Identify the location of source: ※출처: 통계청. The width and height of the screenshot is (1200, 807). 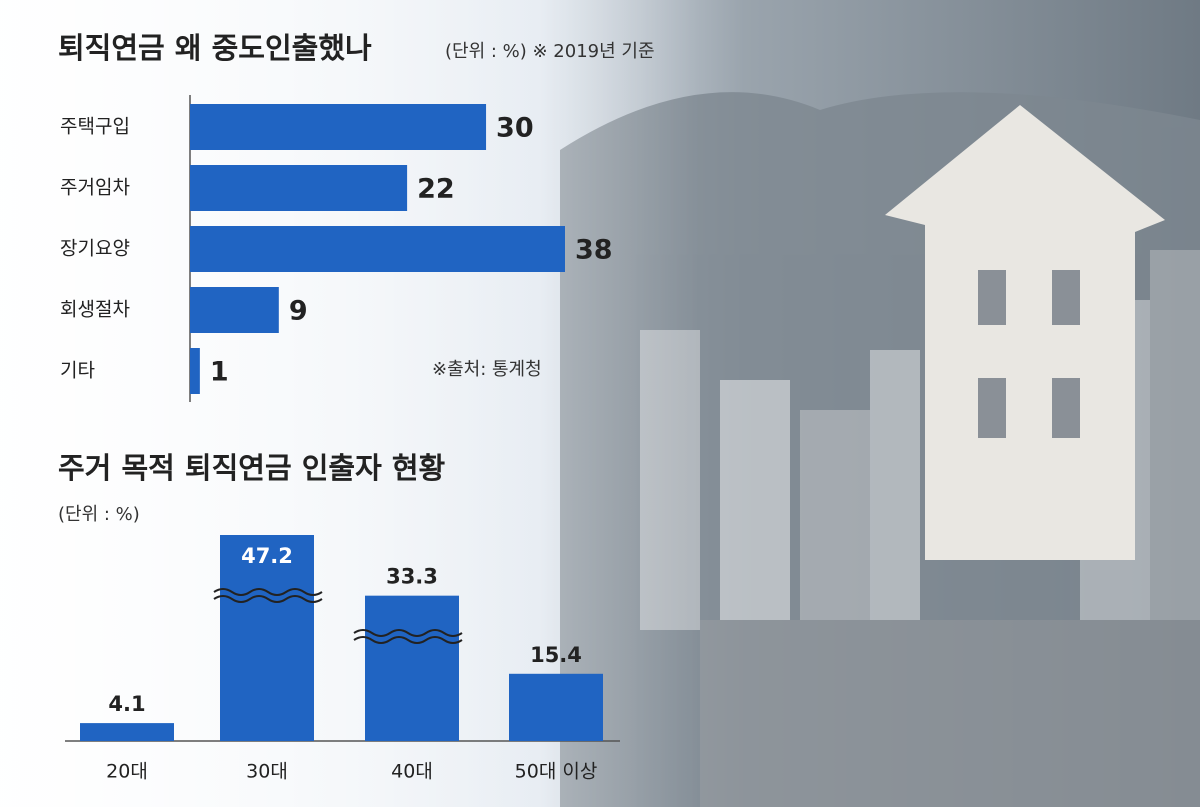
(487, 369).